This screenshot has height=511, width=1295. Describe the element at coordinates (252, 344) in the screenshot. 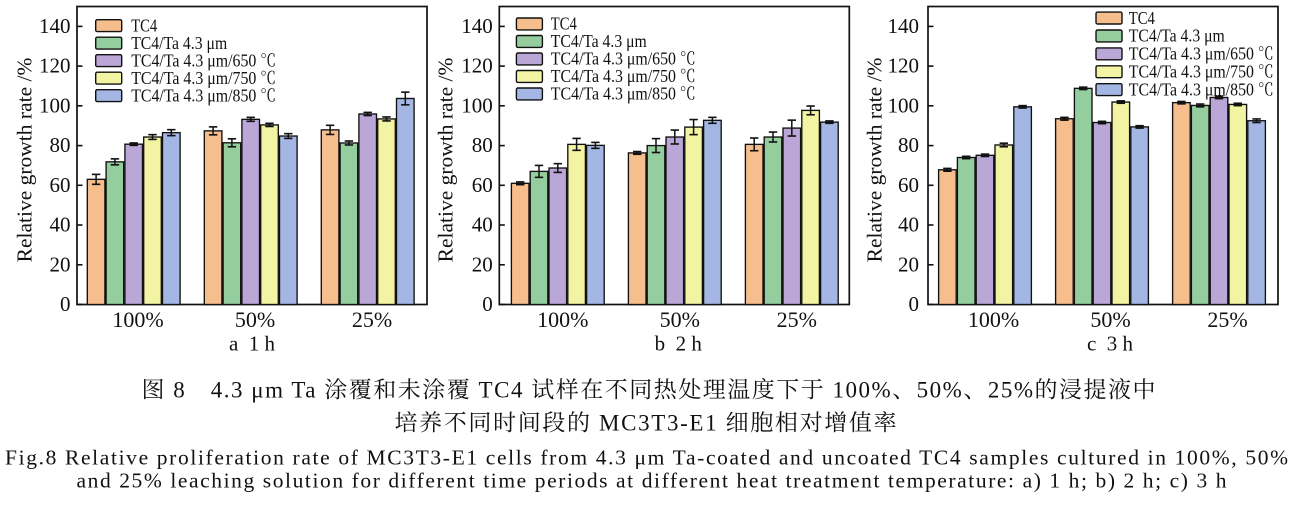

I see `svg-text: a 1 h` at that location.